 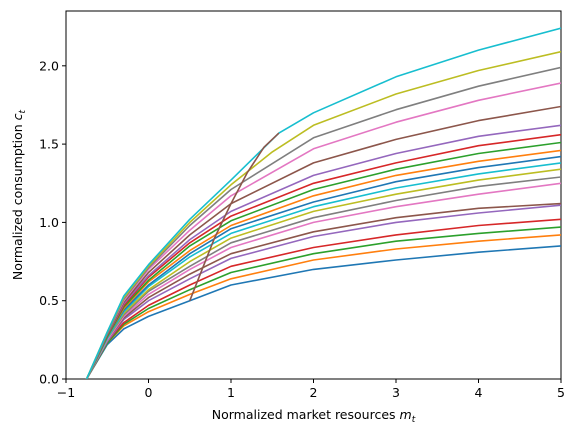 I want to click on y-tick-label: 1.0, so click(x=49, y=222).